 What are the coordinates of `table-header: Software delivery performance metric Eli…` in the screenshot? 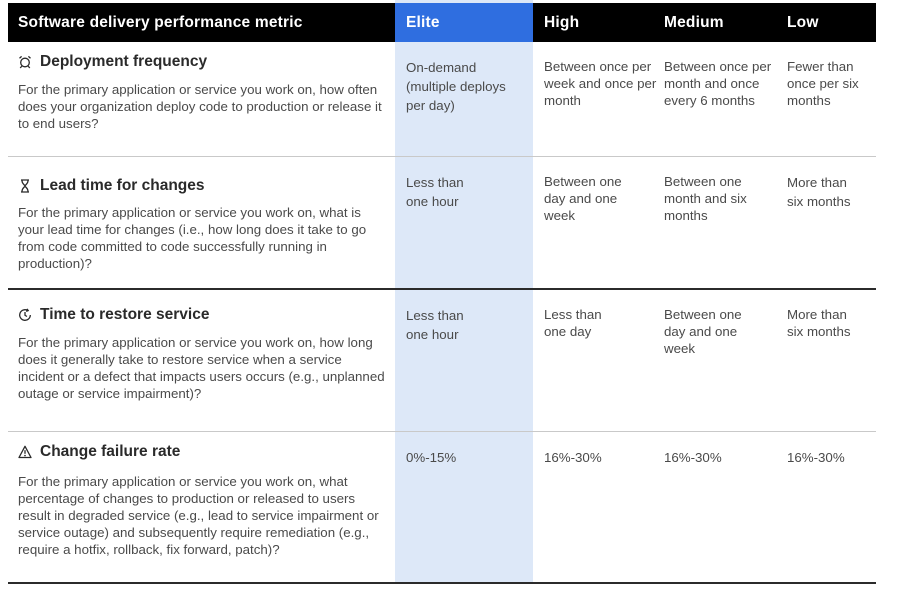 It's located at (442, 22).